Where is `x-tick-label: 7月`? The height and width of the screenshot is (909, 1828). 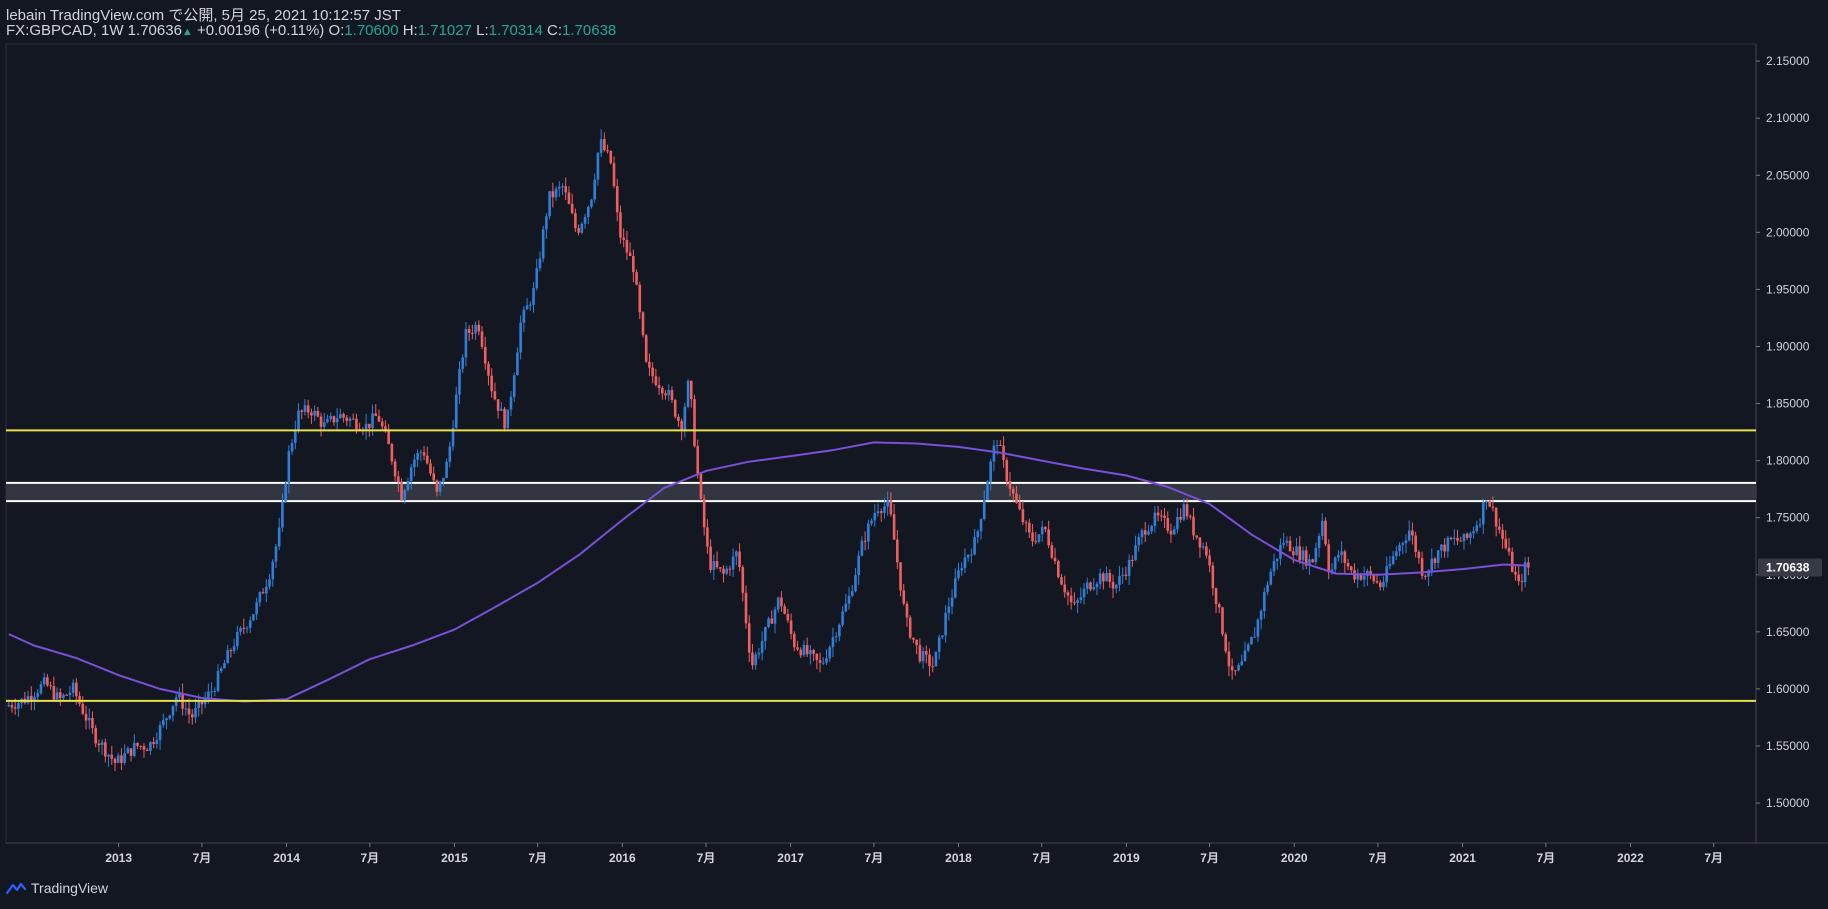 x-tick-label: 7月 is located at coordinates (1209, 858).